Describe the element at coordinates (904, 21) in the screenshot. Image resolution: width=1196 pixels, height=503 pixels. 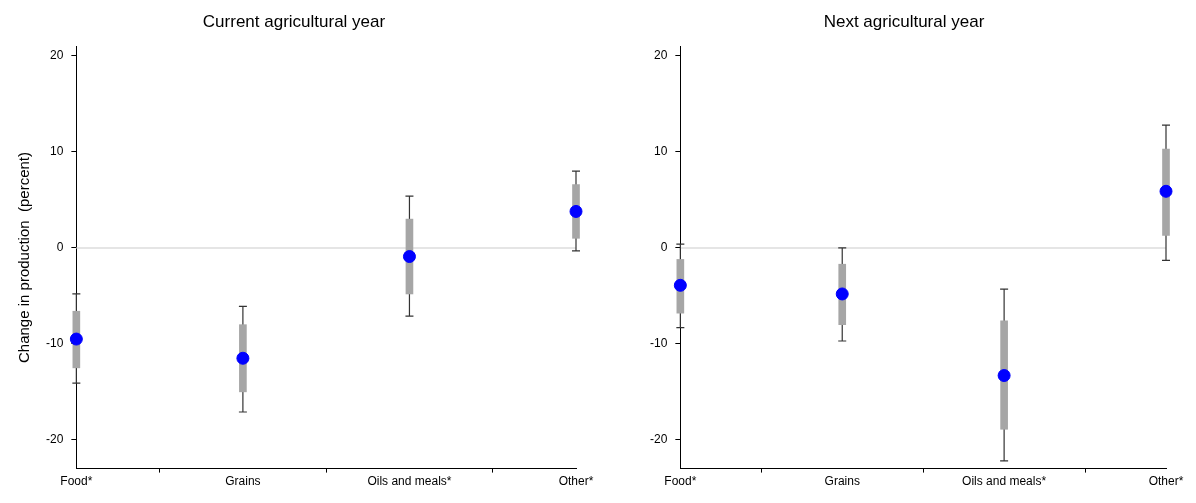
I see `chart-title: Next agricultural year` at that location.